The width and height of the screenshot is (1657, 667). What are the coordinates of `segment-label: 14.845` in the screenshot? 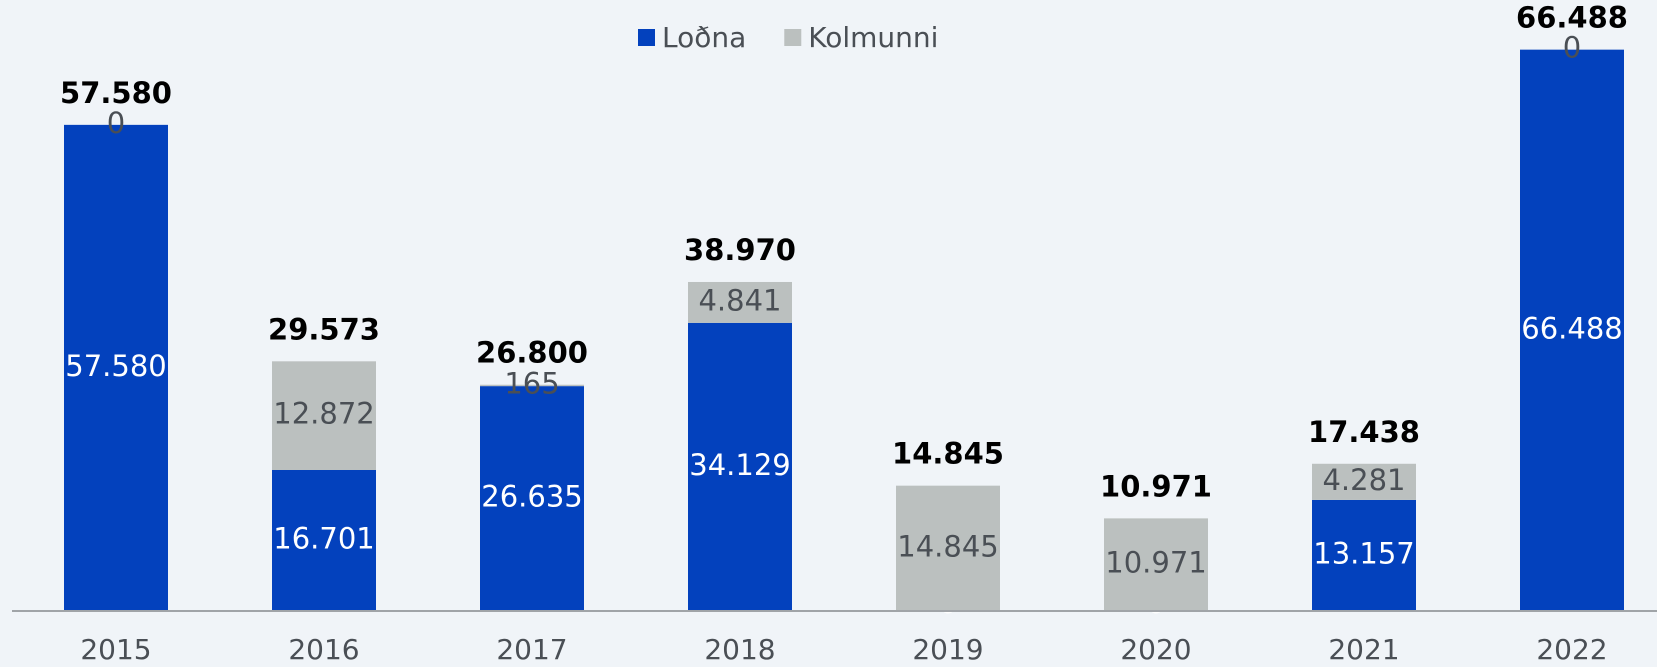 It's located at (947, 546).